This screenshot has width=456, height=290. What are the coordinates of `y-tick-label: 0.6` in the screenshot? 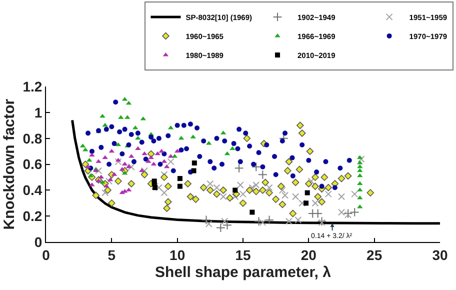 It's located at (32, 164).